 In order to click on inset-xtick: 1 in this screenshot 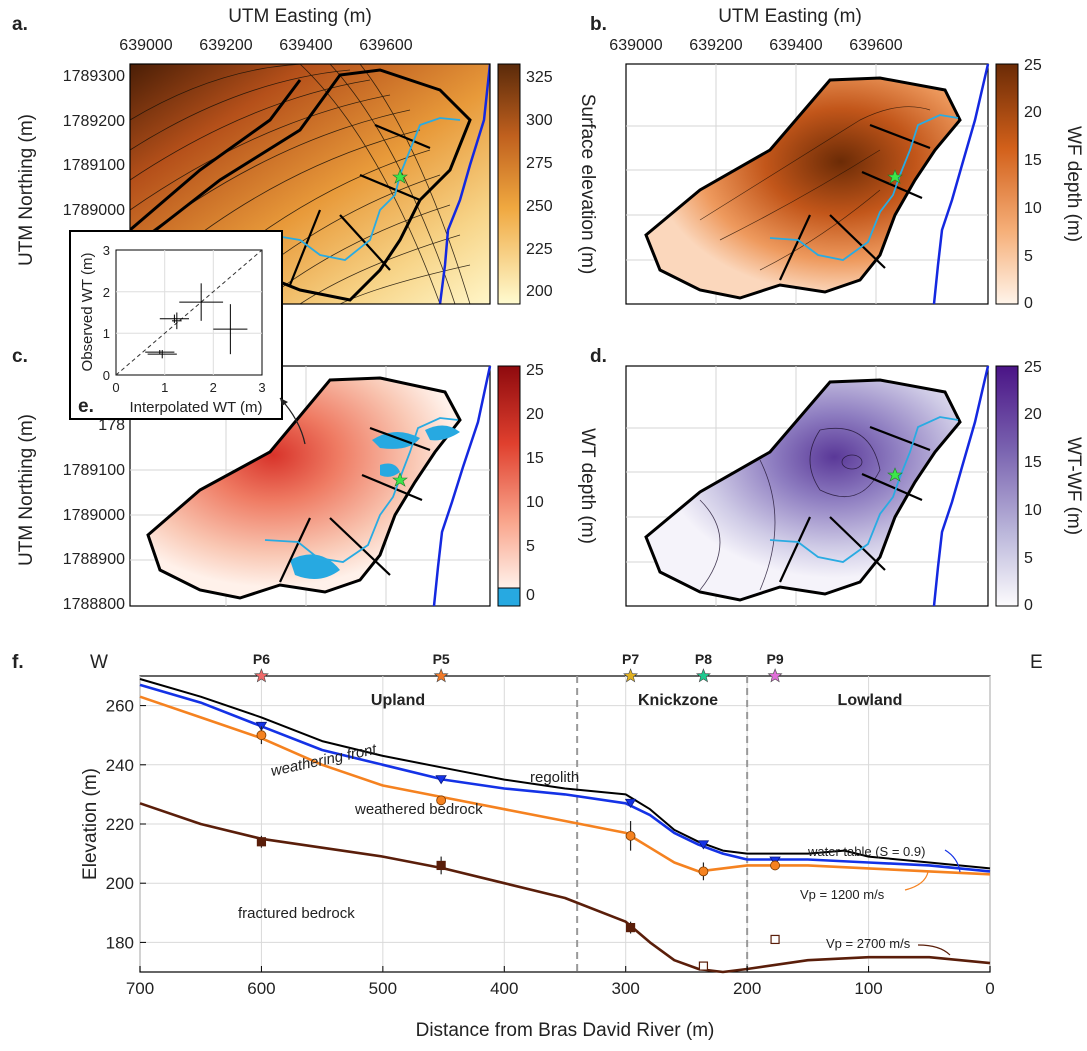, I will do `click(164, 387)`.